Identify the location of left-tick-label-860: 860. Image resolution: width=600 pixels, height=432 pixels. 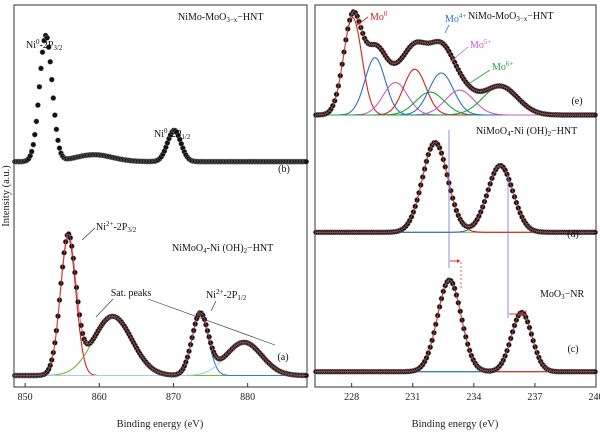
(99, 397).